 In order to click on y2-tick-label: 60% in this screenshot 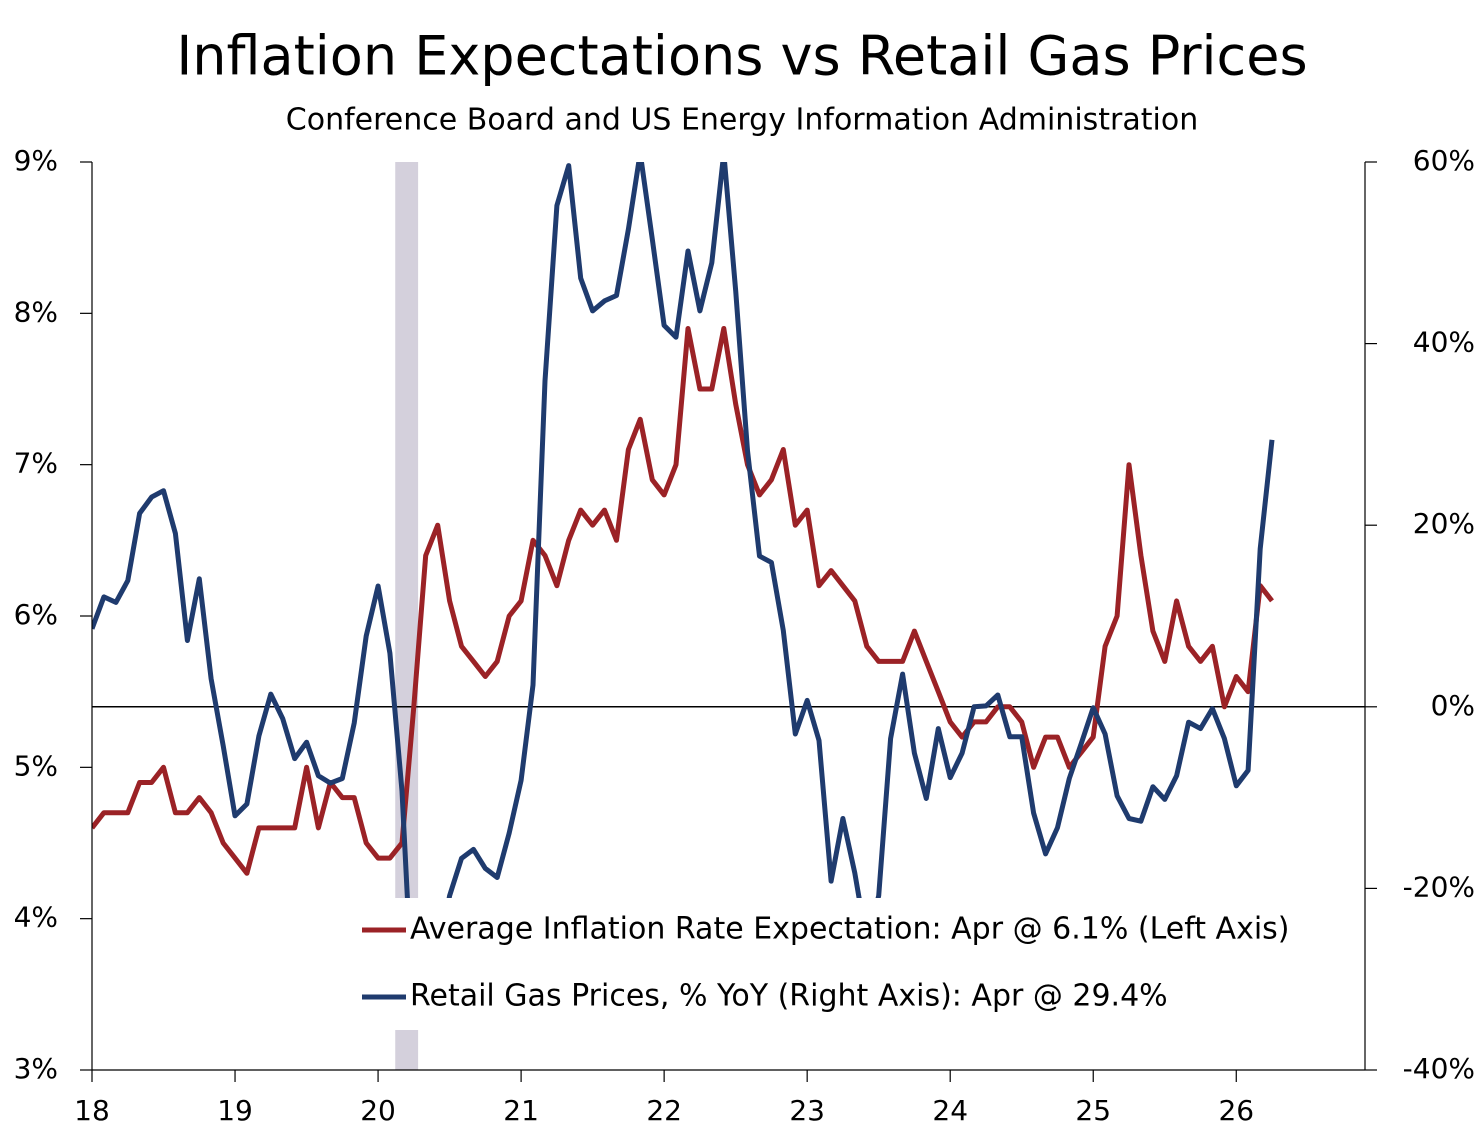, I will do `click(1444, 160)`.